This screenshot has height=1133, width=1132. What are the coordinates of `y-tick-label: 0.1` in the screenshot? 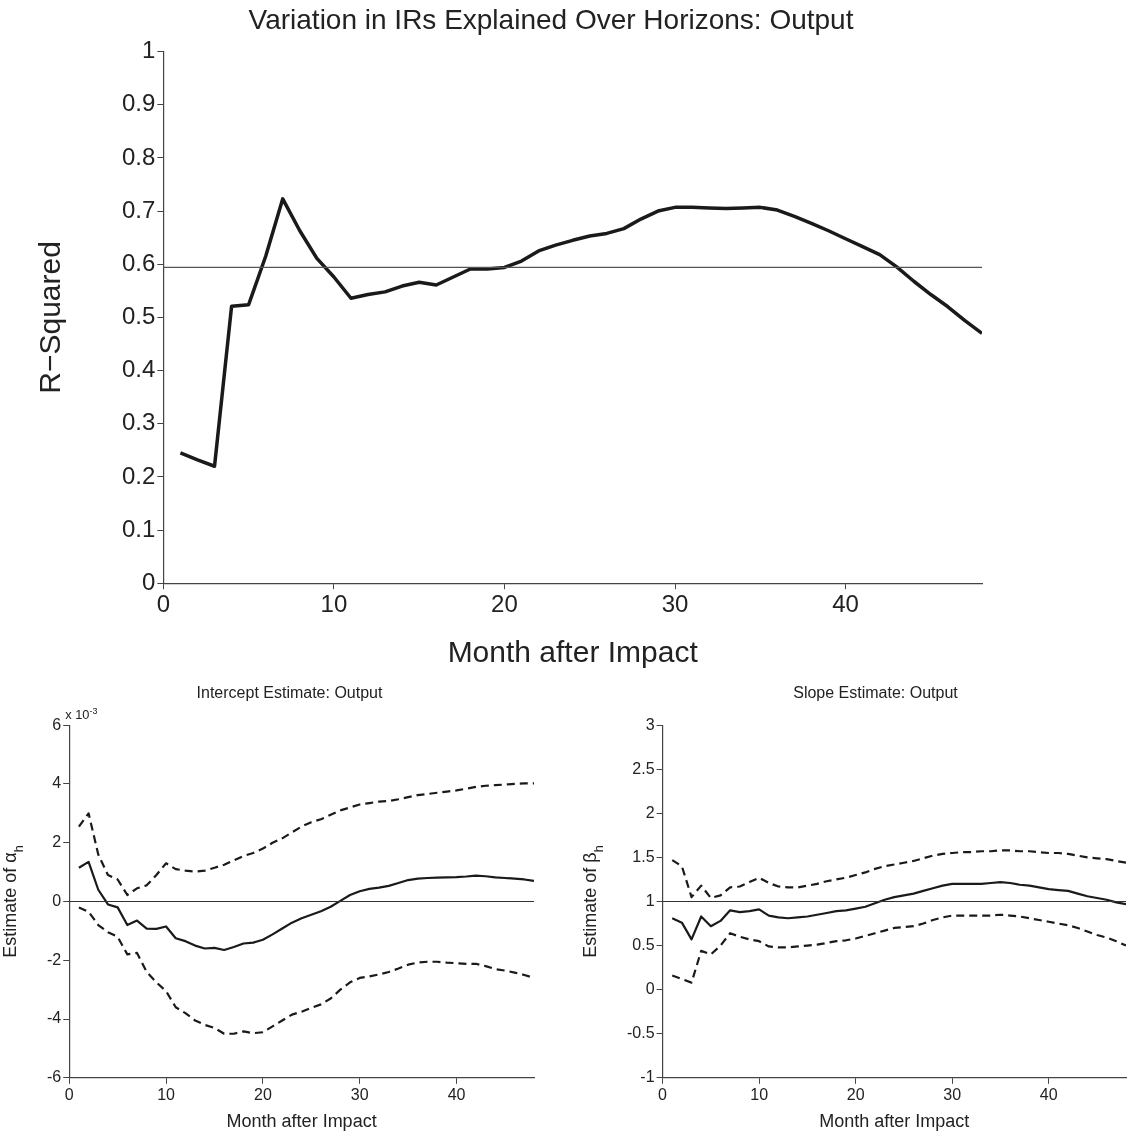 It's located at (138, 528).